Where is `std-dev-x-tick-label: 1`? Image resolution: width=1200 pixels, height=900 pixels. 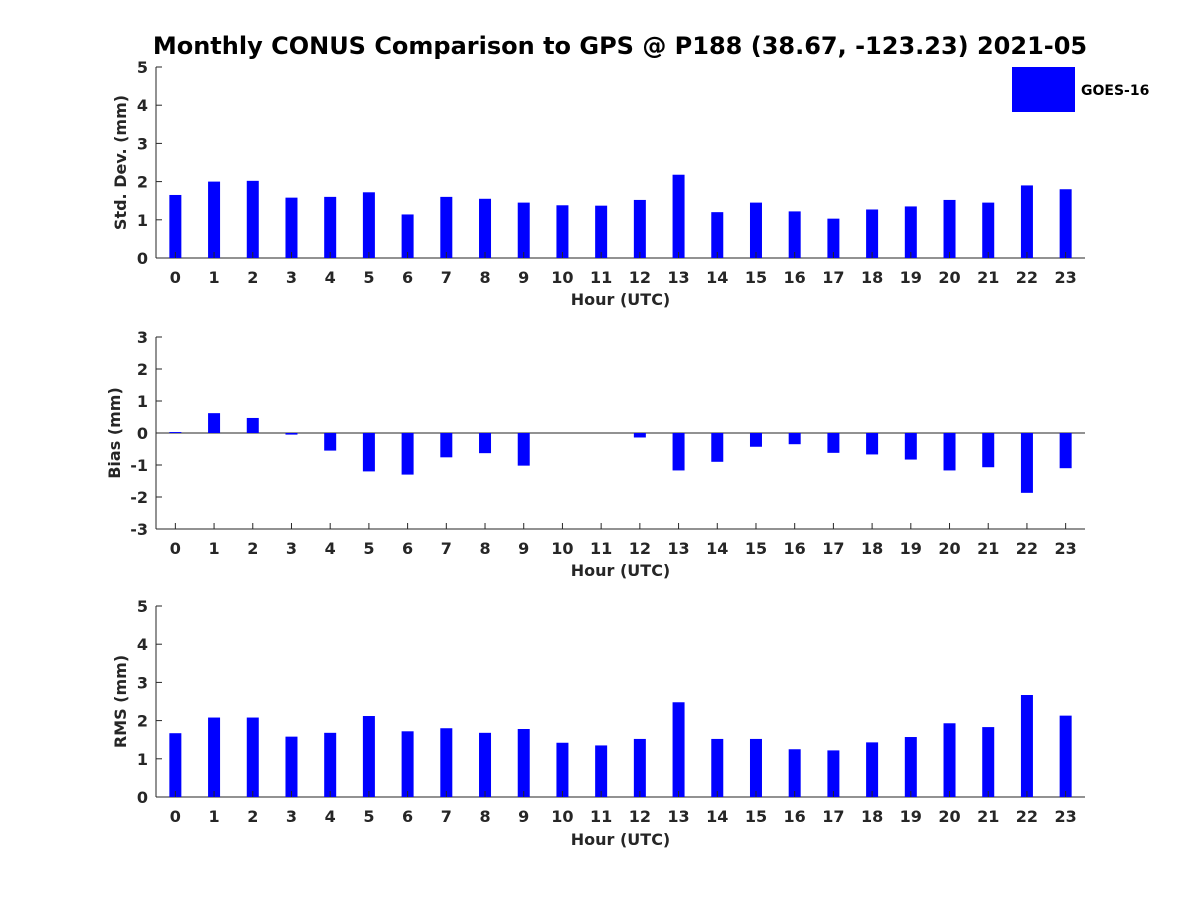
std-dev-x-tick-label: 1 is located at coordinates (213, 277).